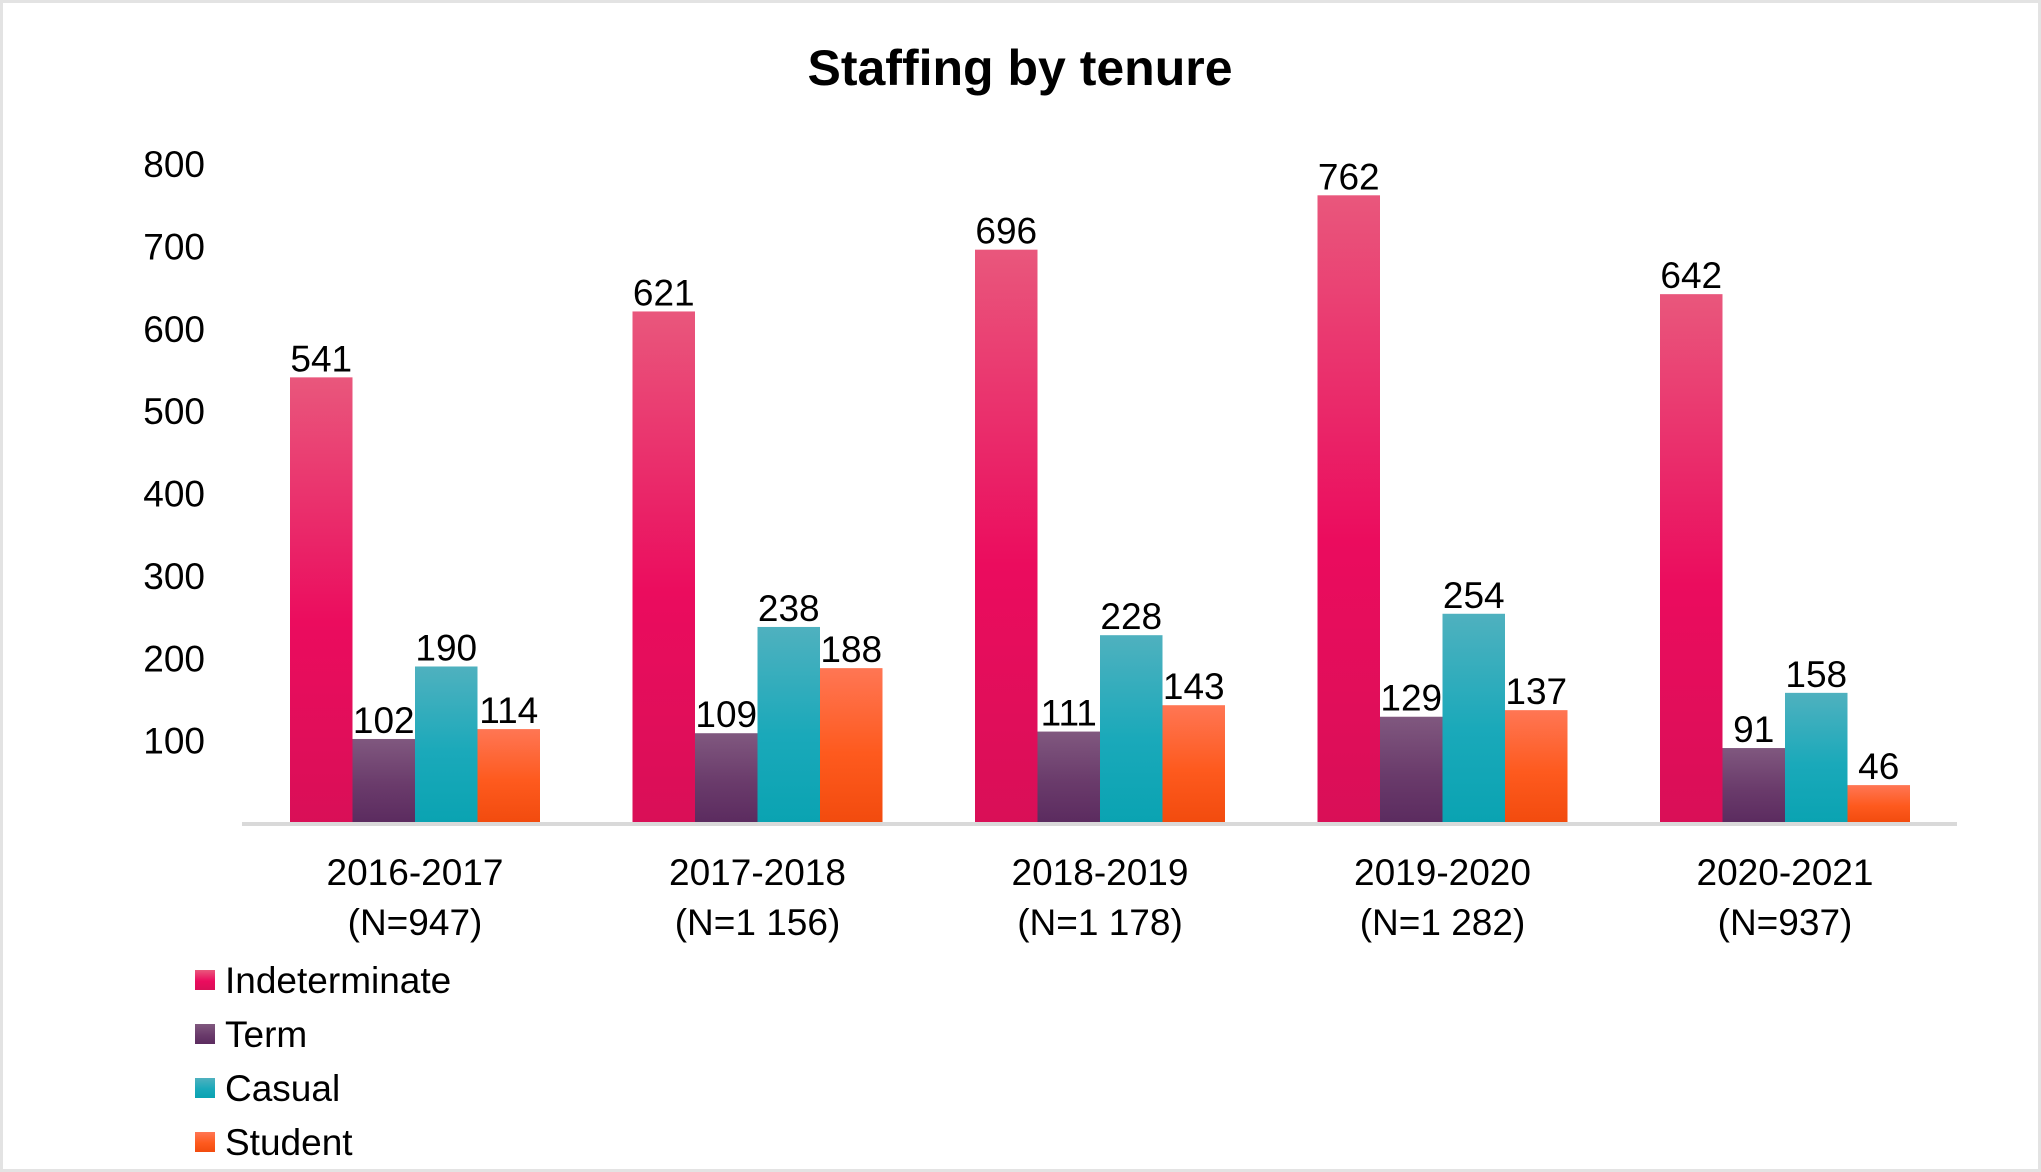  What do you see at coordinates (1753, 729) in the screenshot?
I see `data-label: 91` at bounding box center [1753, 729].